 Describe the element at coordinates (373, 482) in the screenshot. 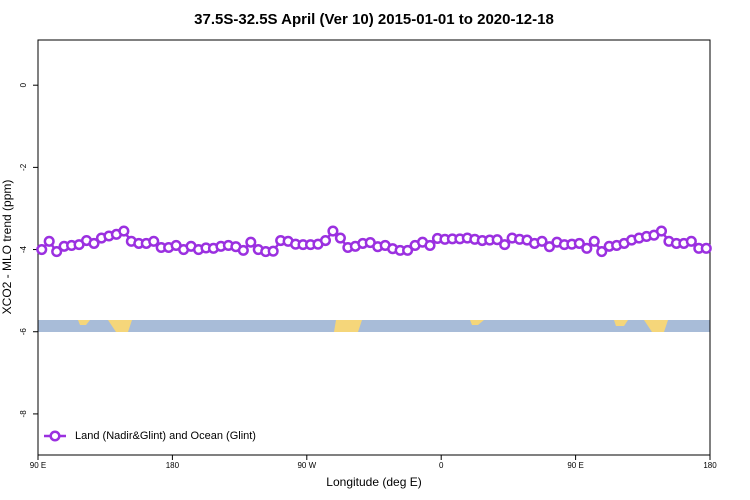

I see `x-axis-label: Longitude (deg E)` at that location.